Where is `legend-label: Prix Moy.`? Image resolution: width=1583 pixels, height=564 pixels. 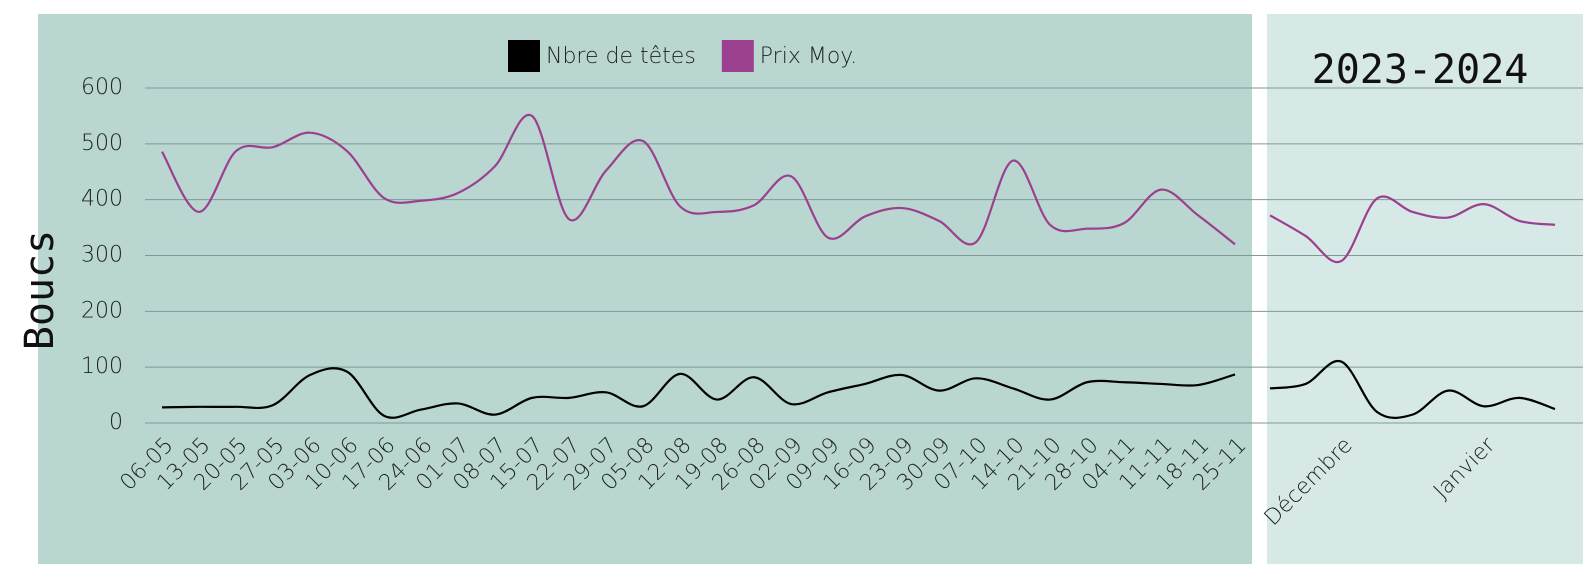 legend-label: Prix Moy. is located at coordinates (808, 56).